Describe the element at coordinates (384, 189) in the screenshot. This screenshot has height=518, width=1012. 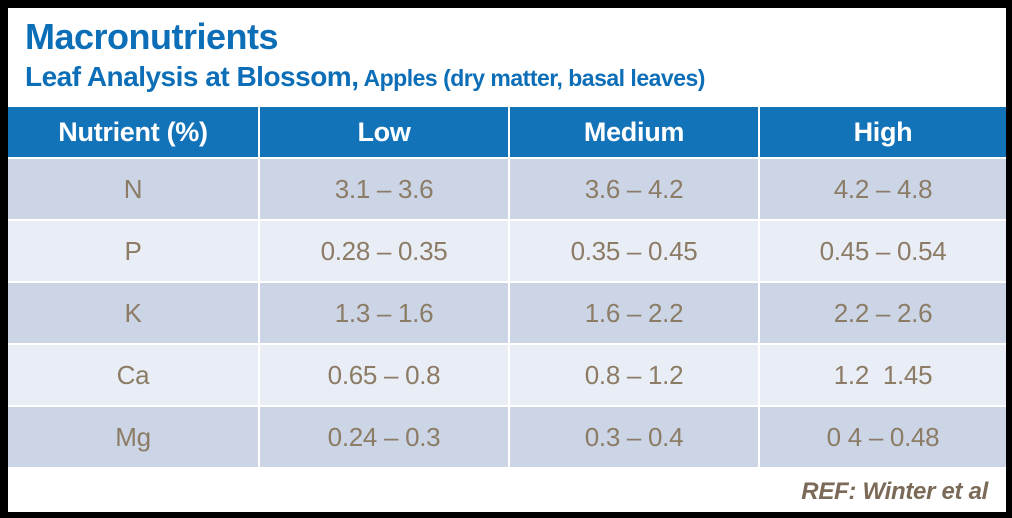
I see `cell-low: 3.1 – 3.6` at that location.